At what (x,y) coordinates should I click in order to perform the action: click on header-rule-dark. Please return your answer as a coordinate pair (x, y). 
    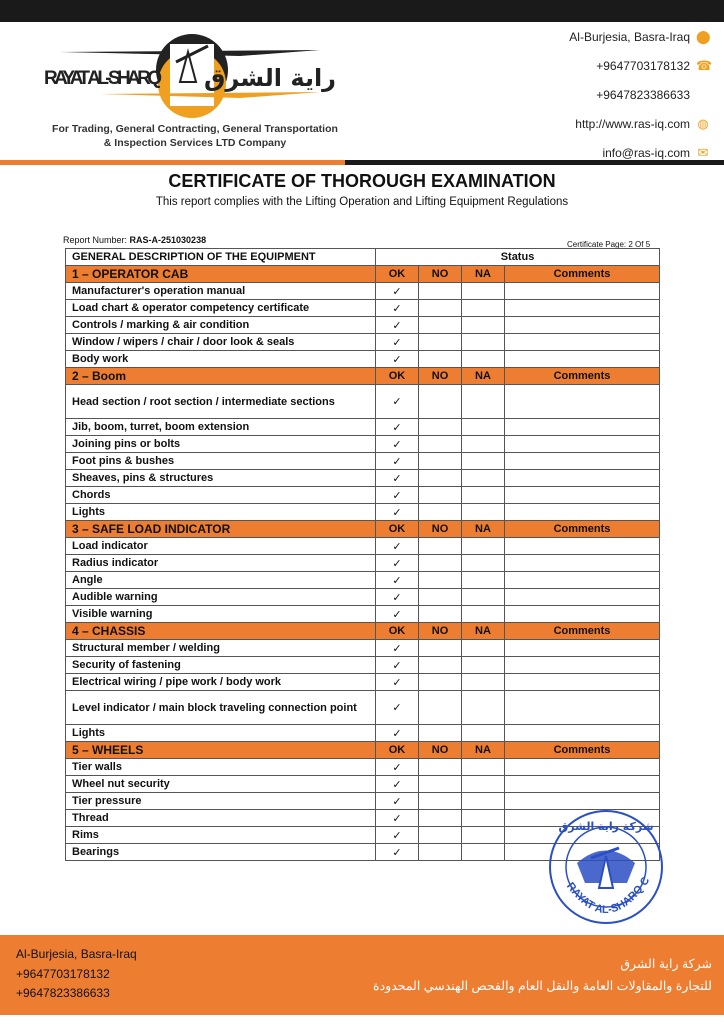
    Looking at the image, I should click on (534, 162).